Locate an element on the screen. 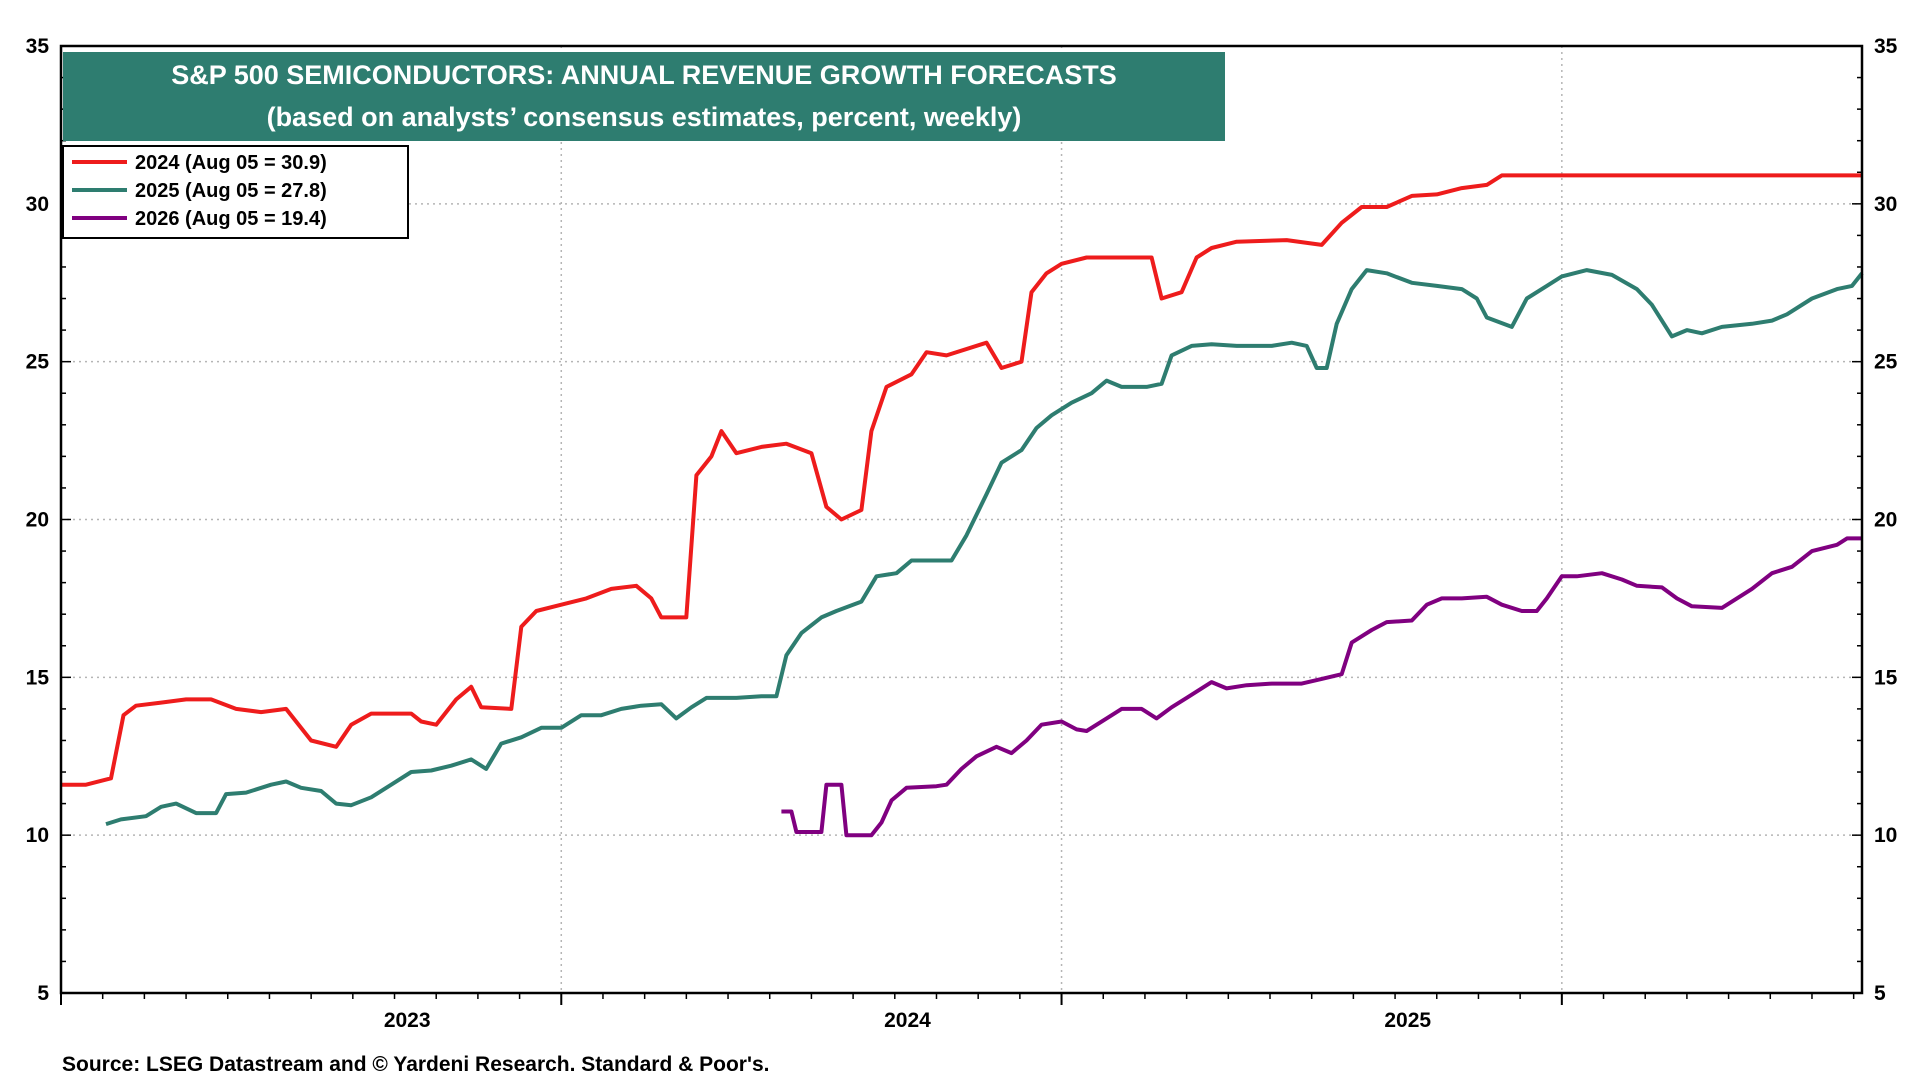 This screenshot has height=1080, width=1920. title-background is located at coordinates (644, 96).